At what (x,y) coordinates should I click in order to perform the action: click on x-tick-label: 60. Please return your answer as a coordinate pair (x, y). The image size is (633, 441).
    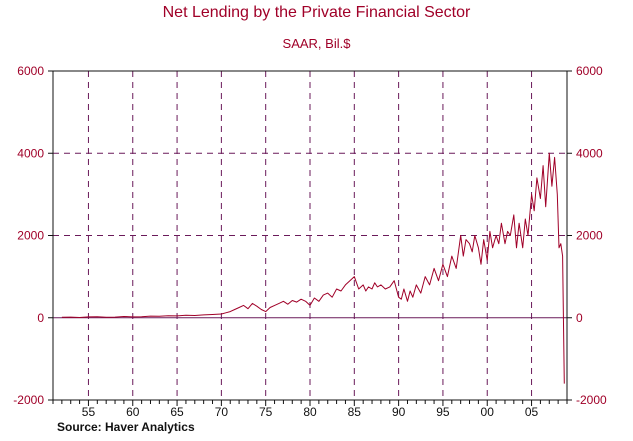
    Looking at the image, I should click on (133, 412).